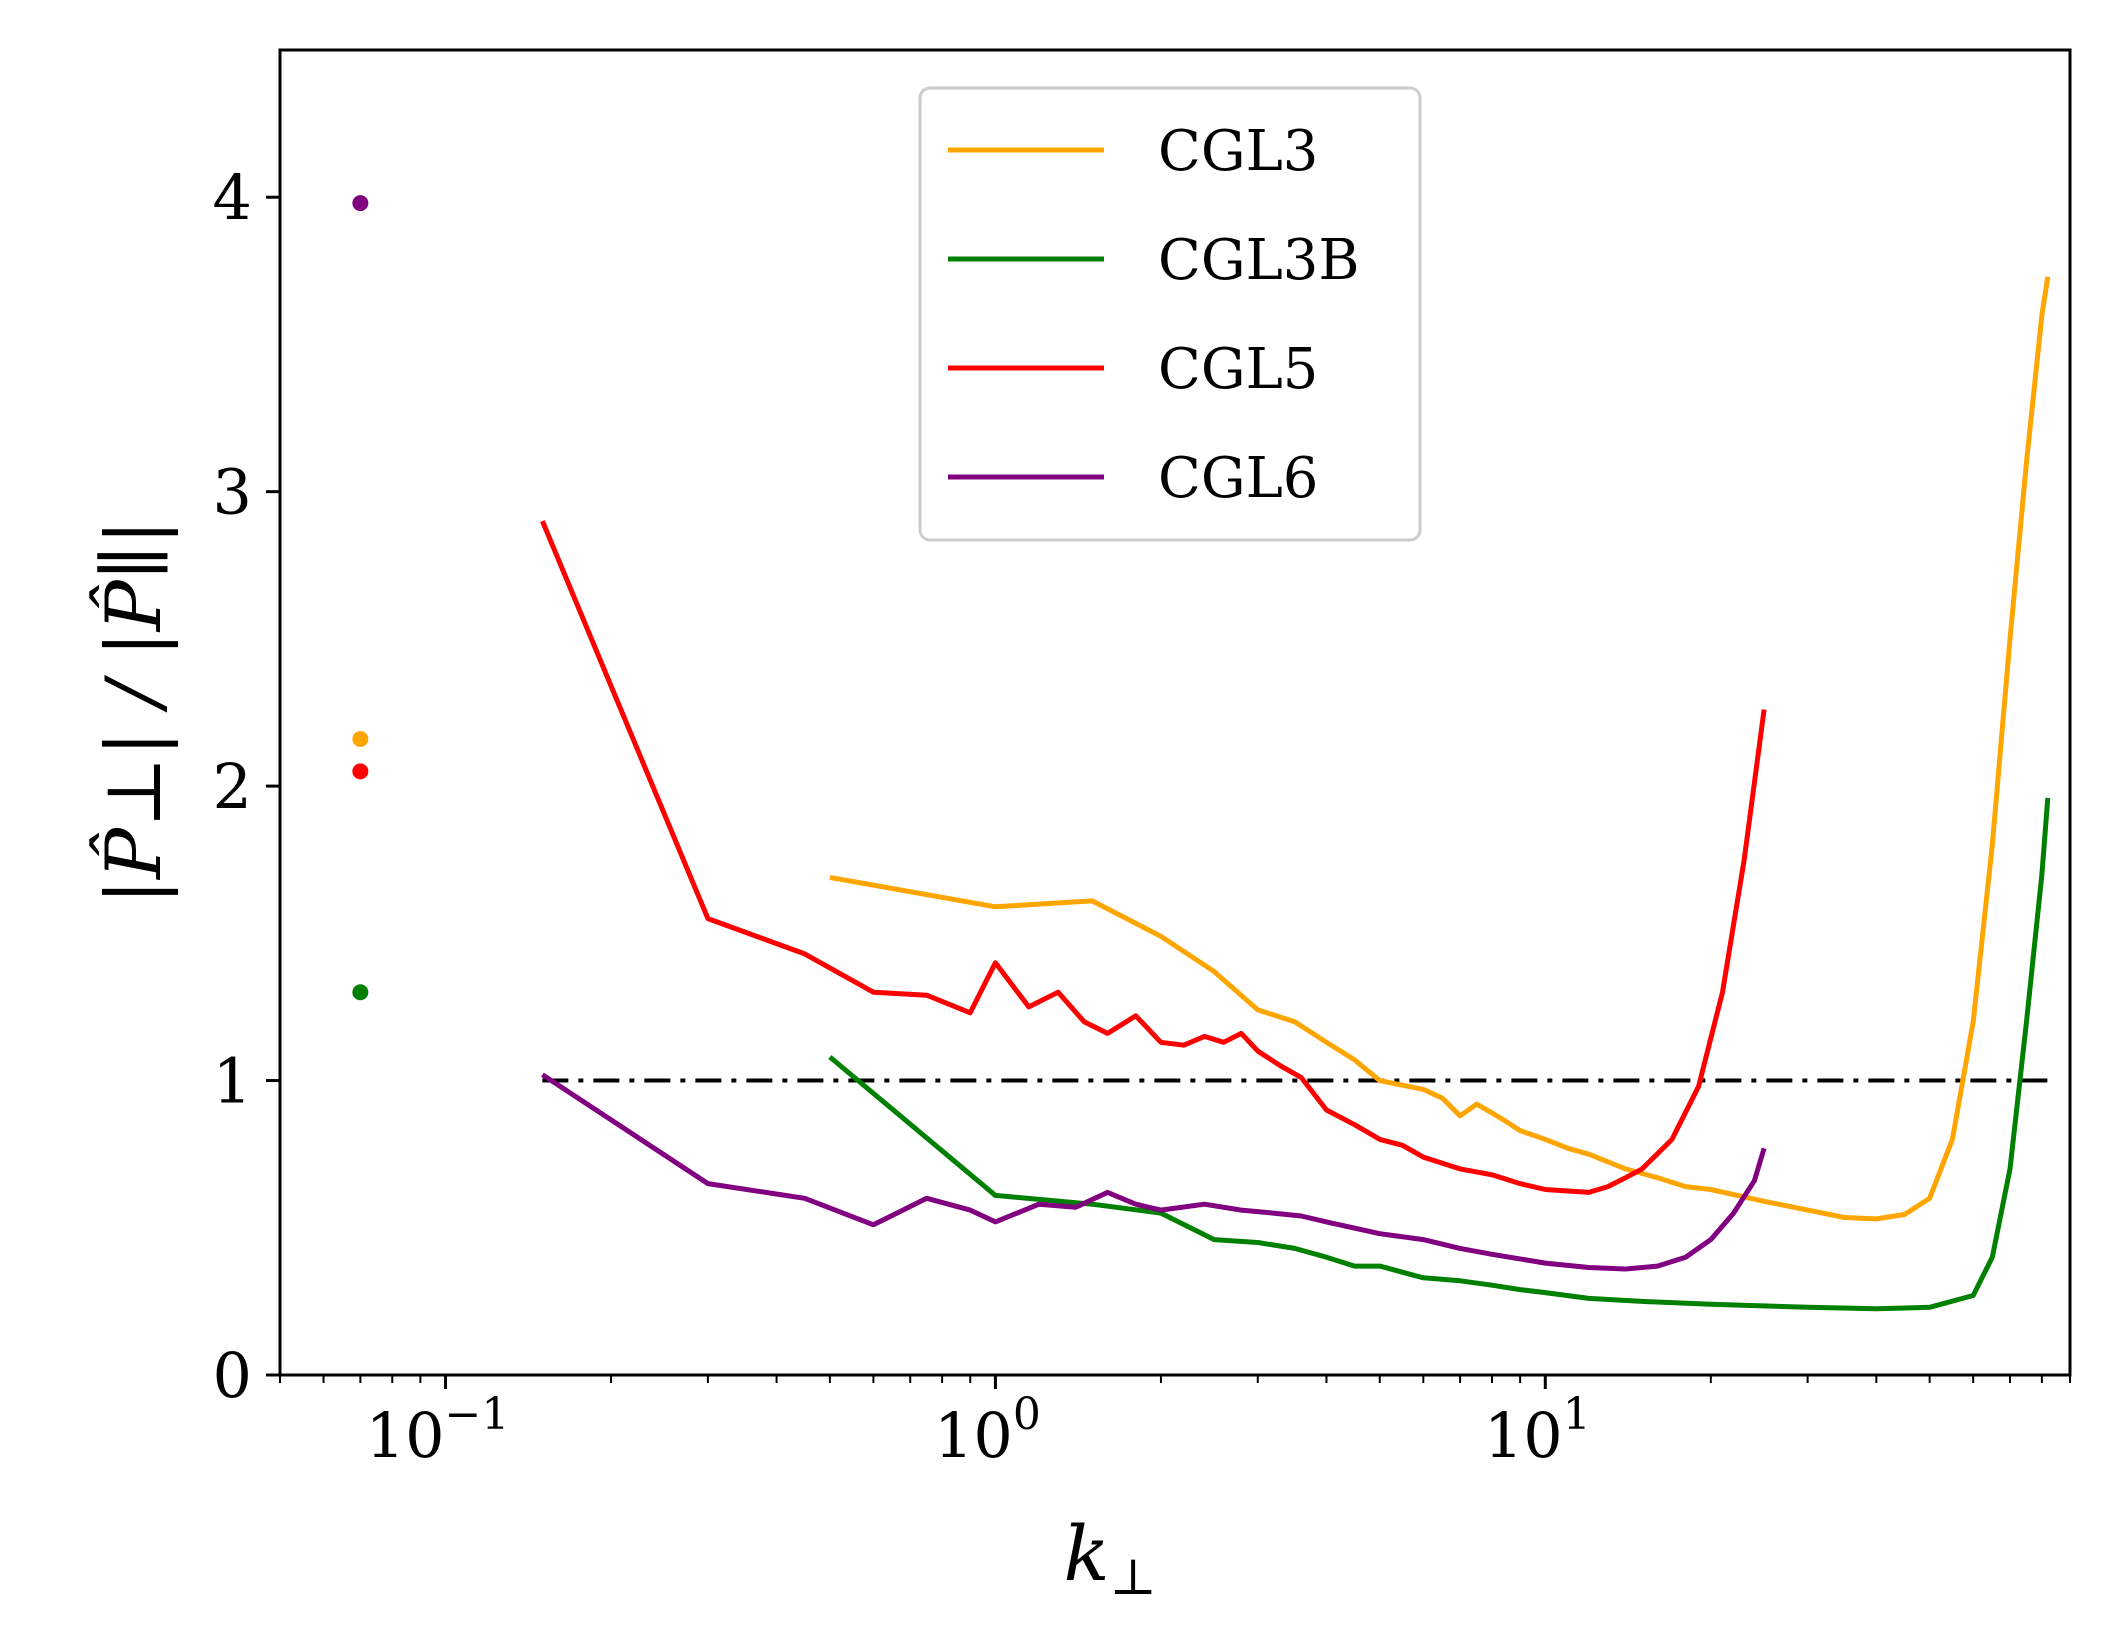  I want to click on x-axis-label: k⊥, so click(1109, 1557).